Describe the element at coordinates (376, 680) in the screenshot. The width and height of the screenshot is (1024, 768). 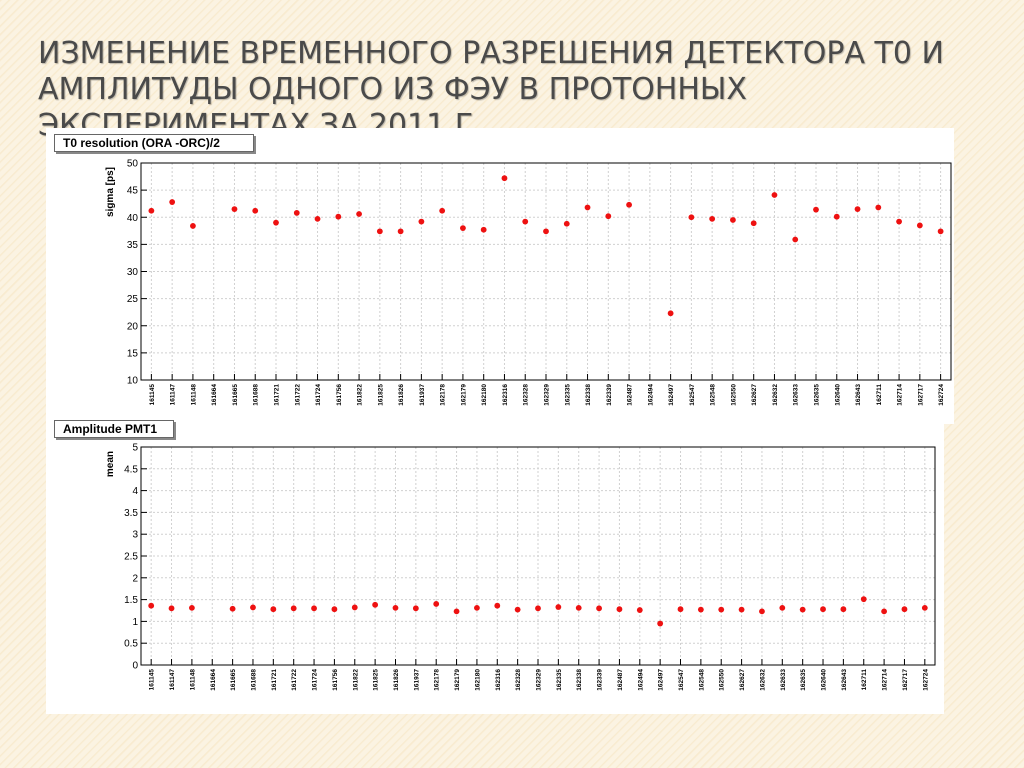
I see `x-tick-label: 161825` at that location.